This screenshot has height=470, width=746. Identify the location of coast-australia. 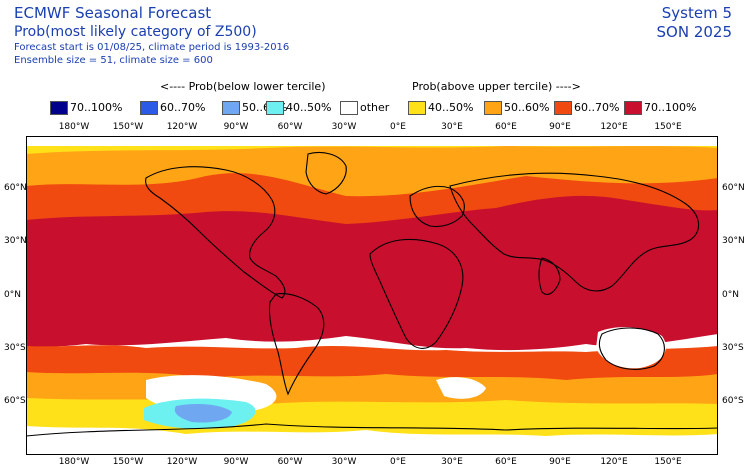
(631, 348).